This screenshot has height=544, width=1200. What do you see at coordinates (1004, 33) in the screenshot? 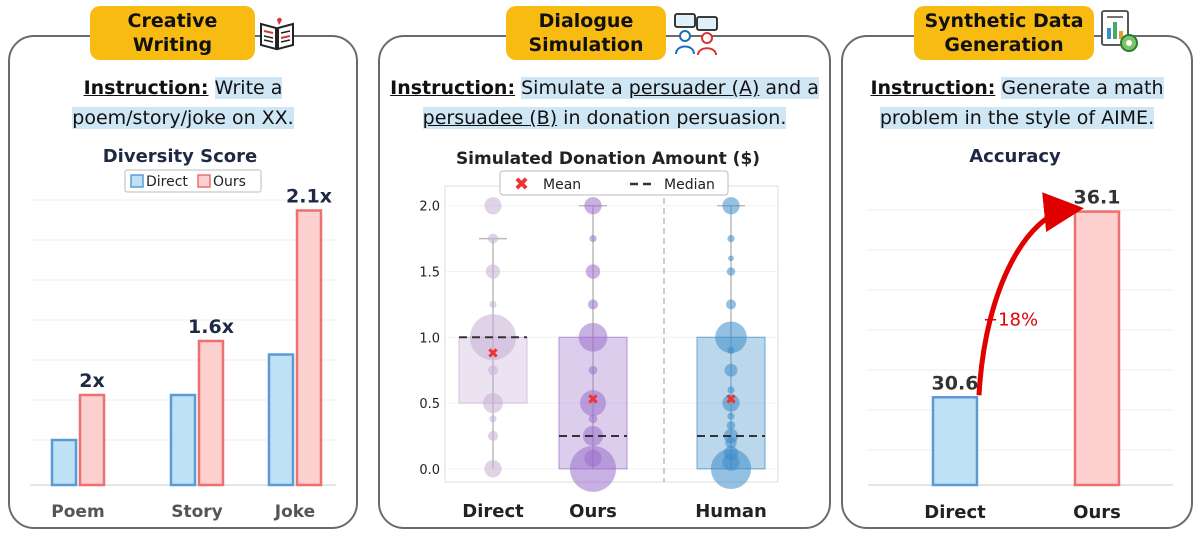
I see `synthetic-data-tag: Synthetic Data Generation` at bounding box center [1004, 33].